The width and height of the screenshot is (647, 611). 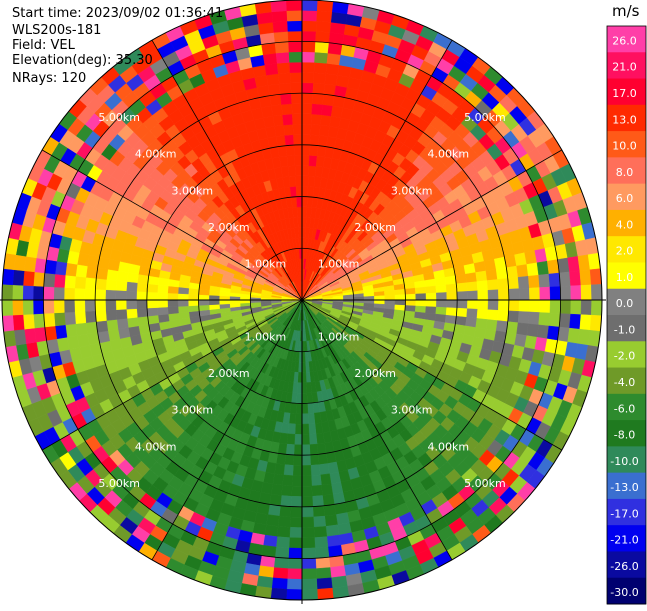 What do you see at coordinates (624, 461) in the screenshot?
I see `colorbar-tick-label: -10.0` at bounding box center [624, 461].